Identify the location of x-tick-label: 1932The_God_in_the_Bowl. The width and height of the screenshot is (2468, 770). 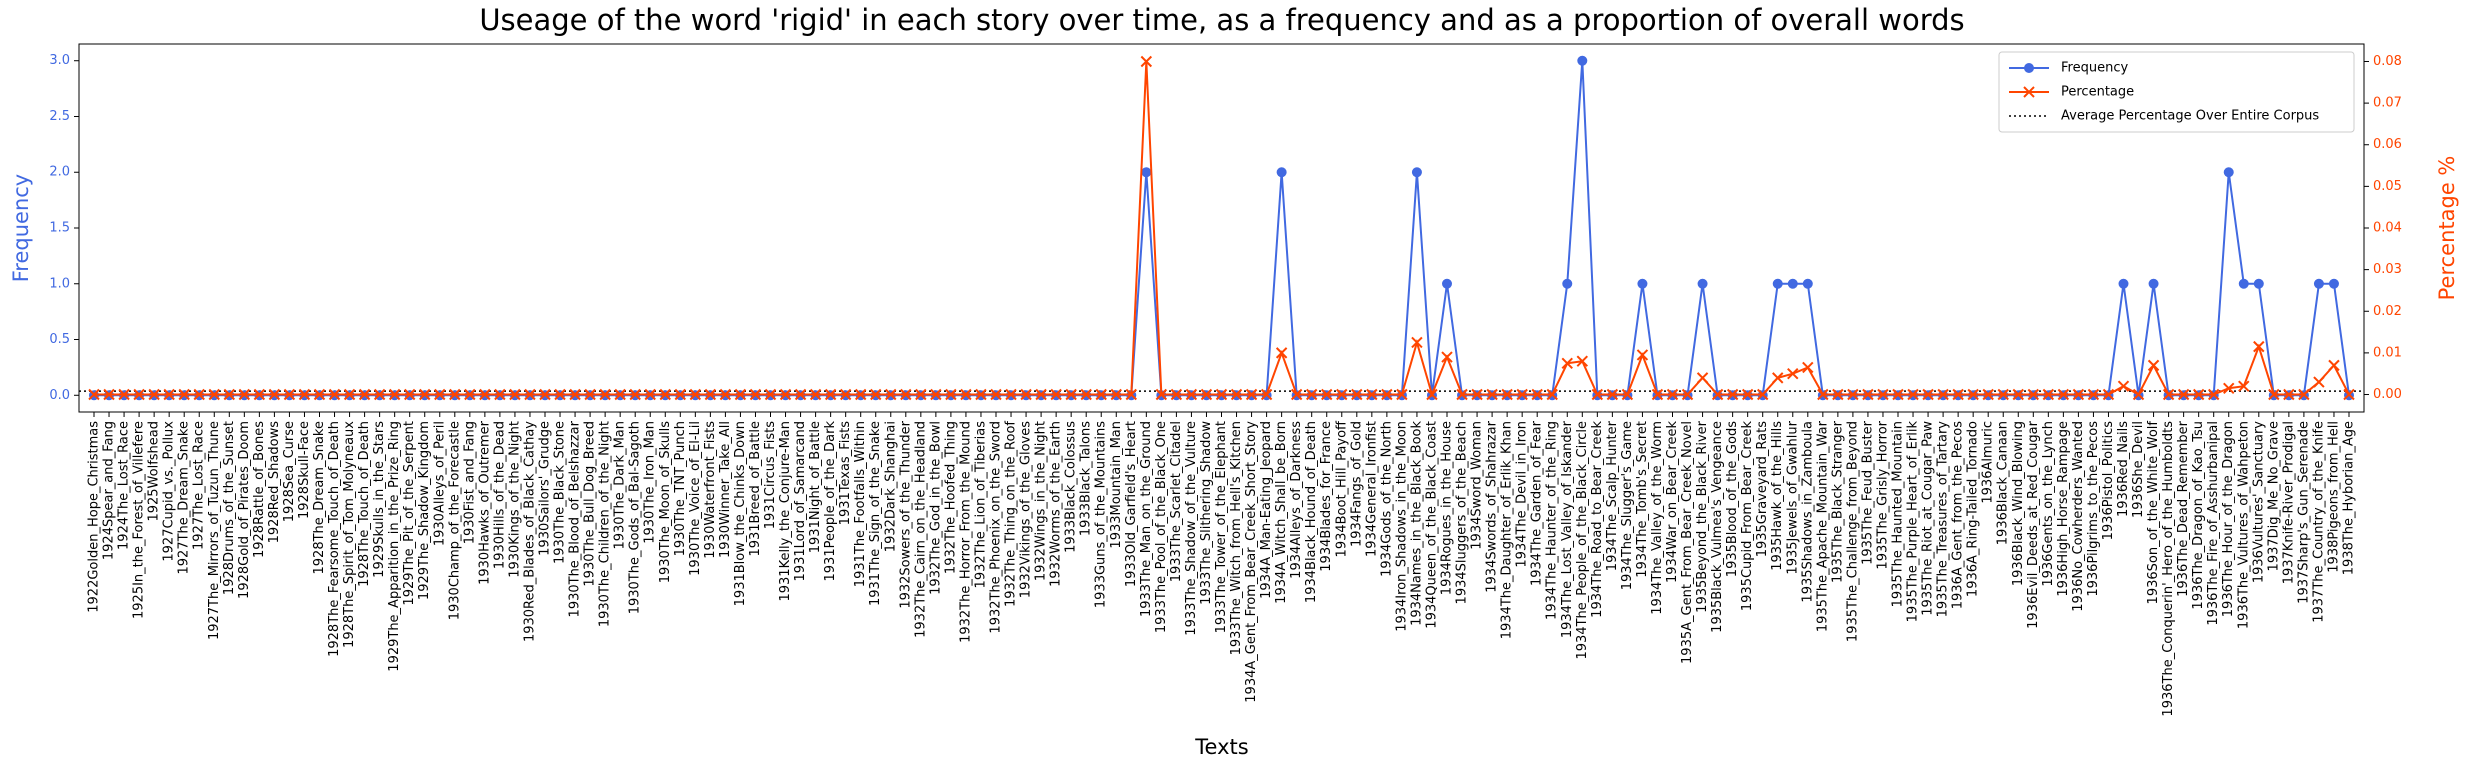
(935, 508).